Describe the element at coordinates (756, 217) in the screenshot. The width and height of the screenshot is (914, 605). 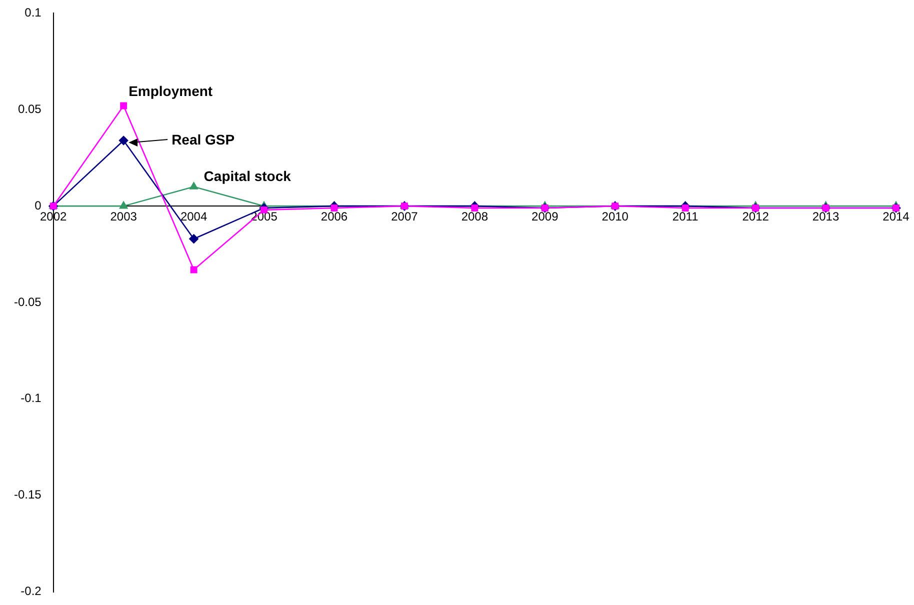
I see `x-tick-label: 2012` at that location.